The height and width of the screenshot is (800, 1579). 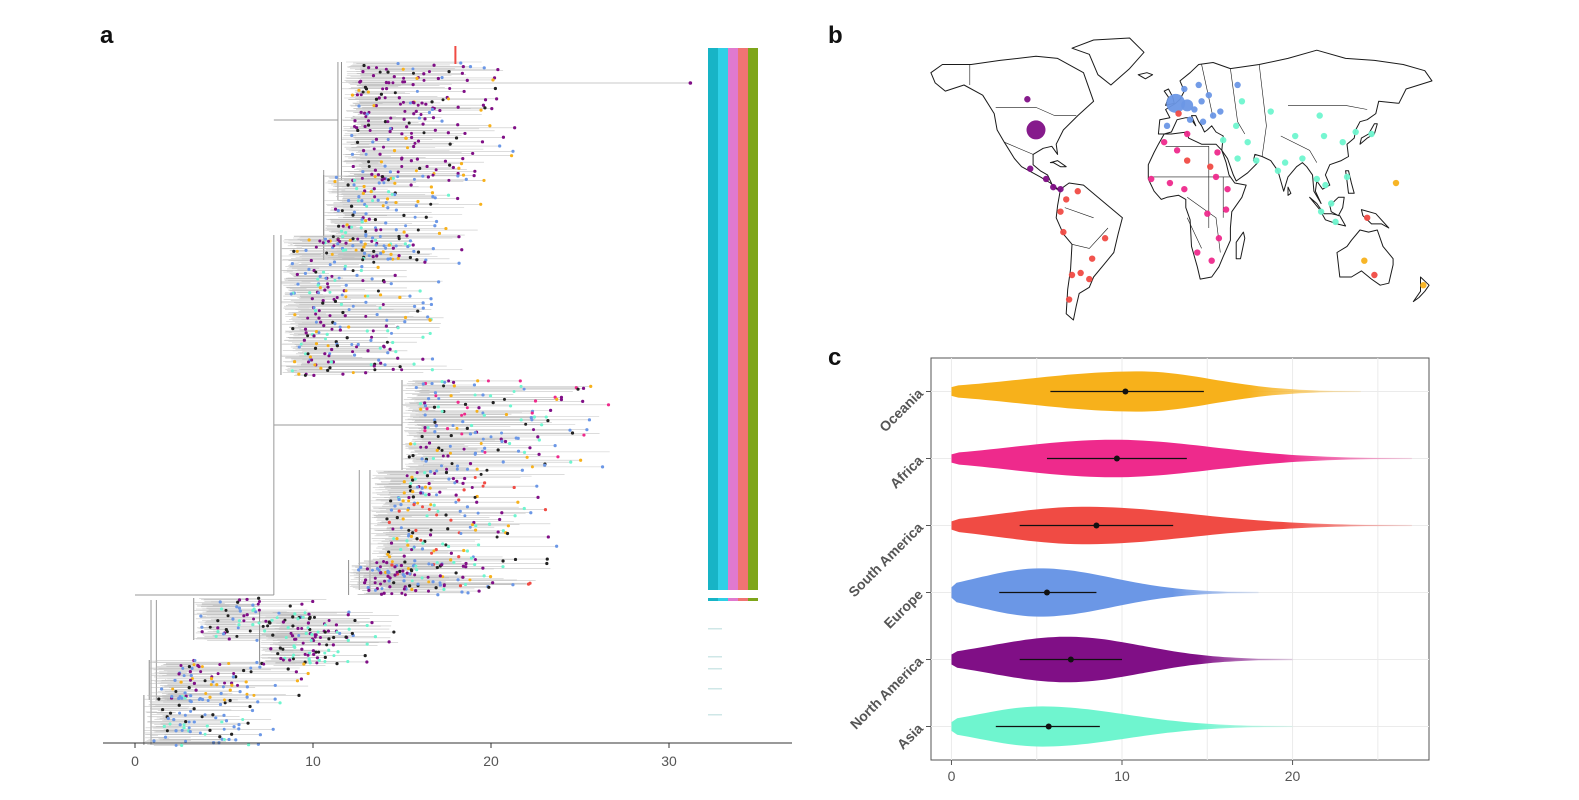 What do you see at coordinates (135, 761) in the screenshot?
I see `tree-x-tick-label: 0` at bounding box center [135, 761].